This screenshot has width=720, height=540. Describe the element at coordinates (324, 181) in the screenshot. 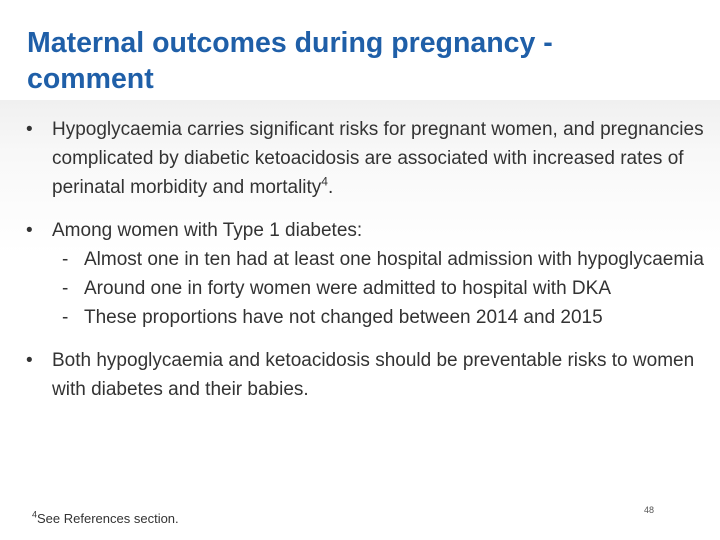

I see `footnote-ref: 4` at that location.